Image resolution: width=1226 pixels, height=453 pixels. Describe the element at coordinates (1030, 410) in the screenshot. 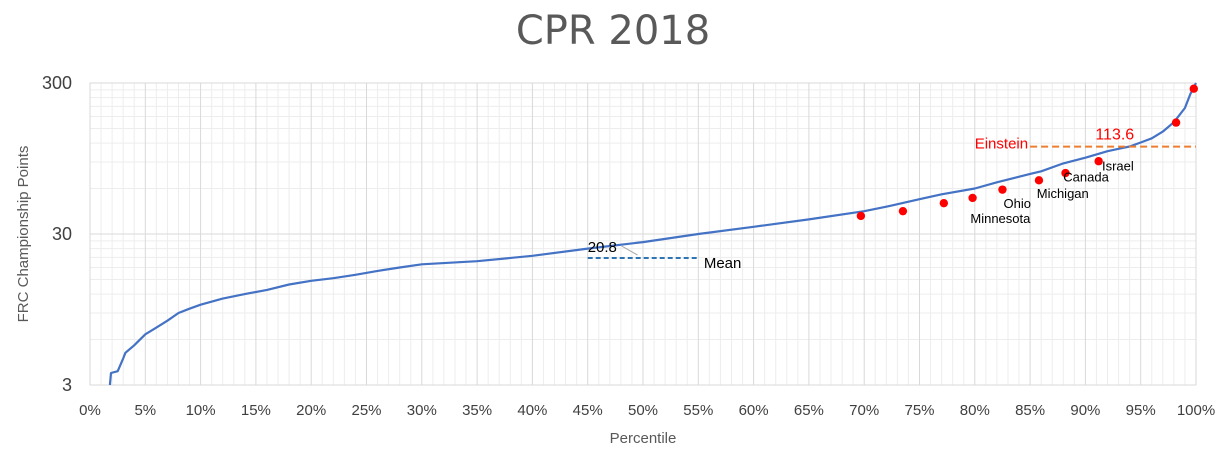

I see `x-tick-label: 85%` at that location.